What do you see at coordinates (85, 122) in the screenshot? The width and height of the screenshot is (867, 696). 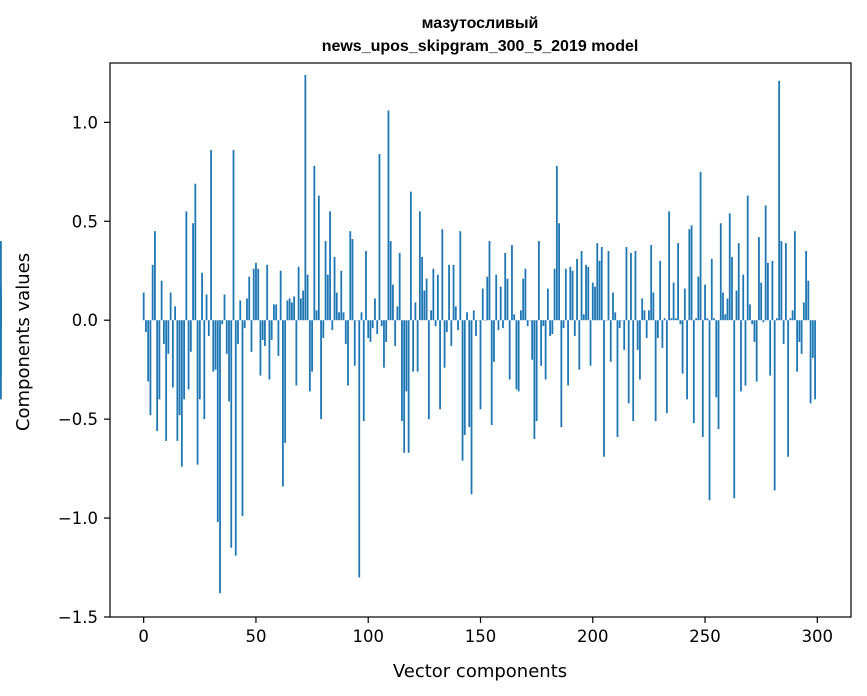 I see `y-tick-label: 1.0` at bounding box center [85, 122].